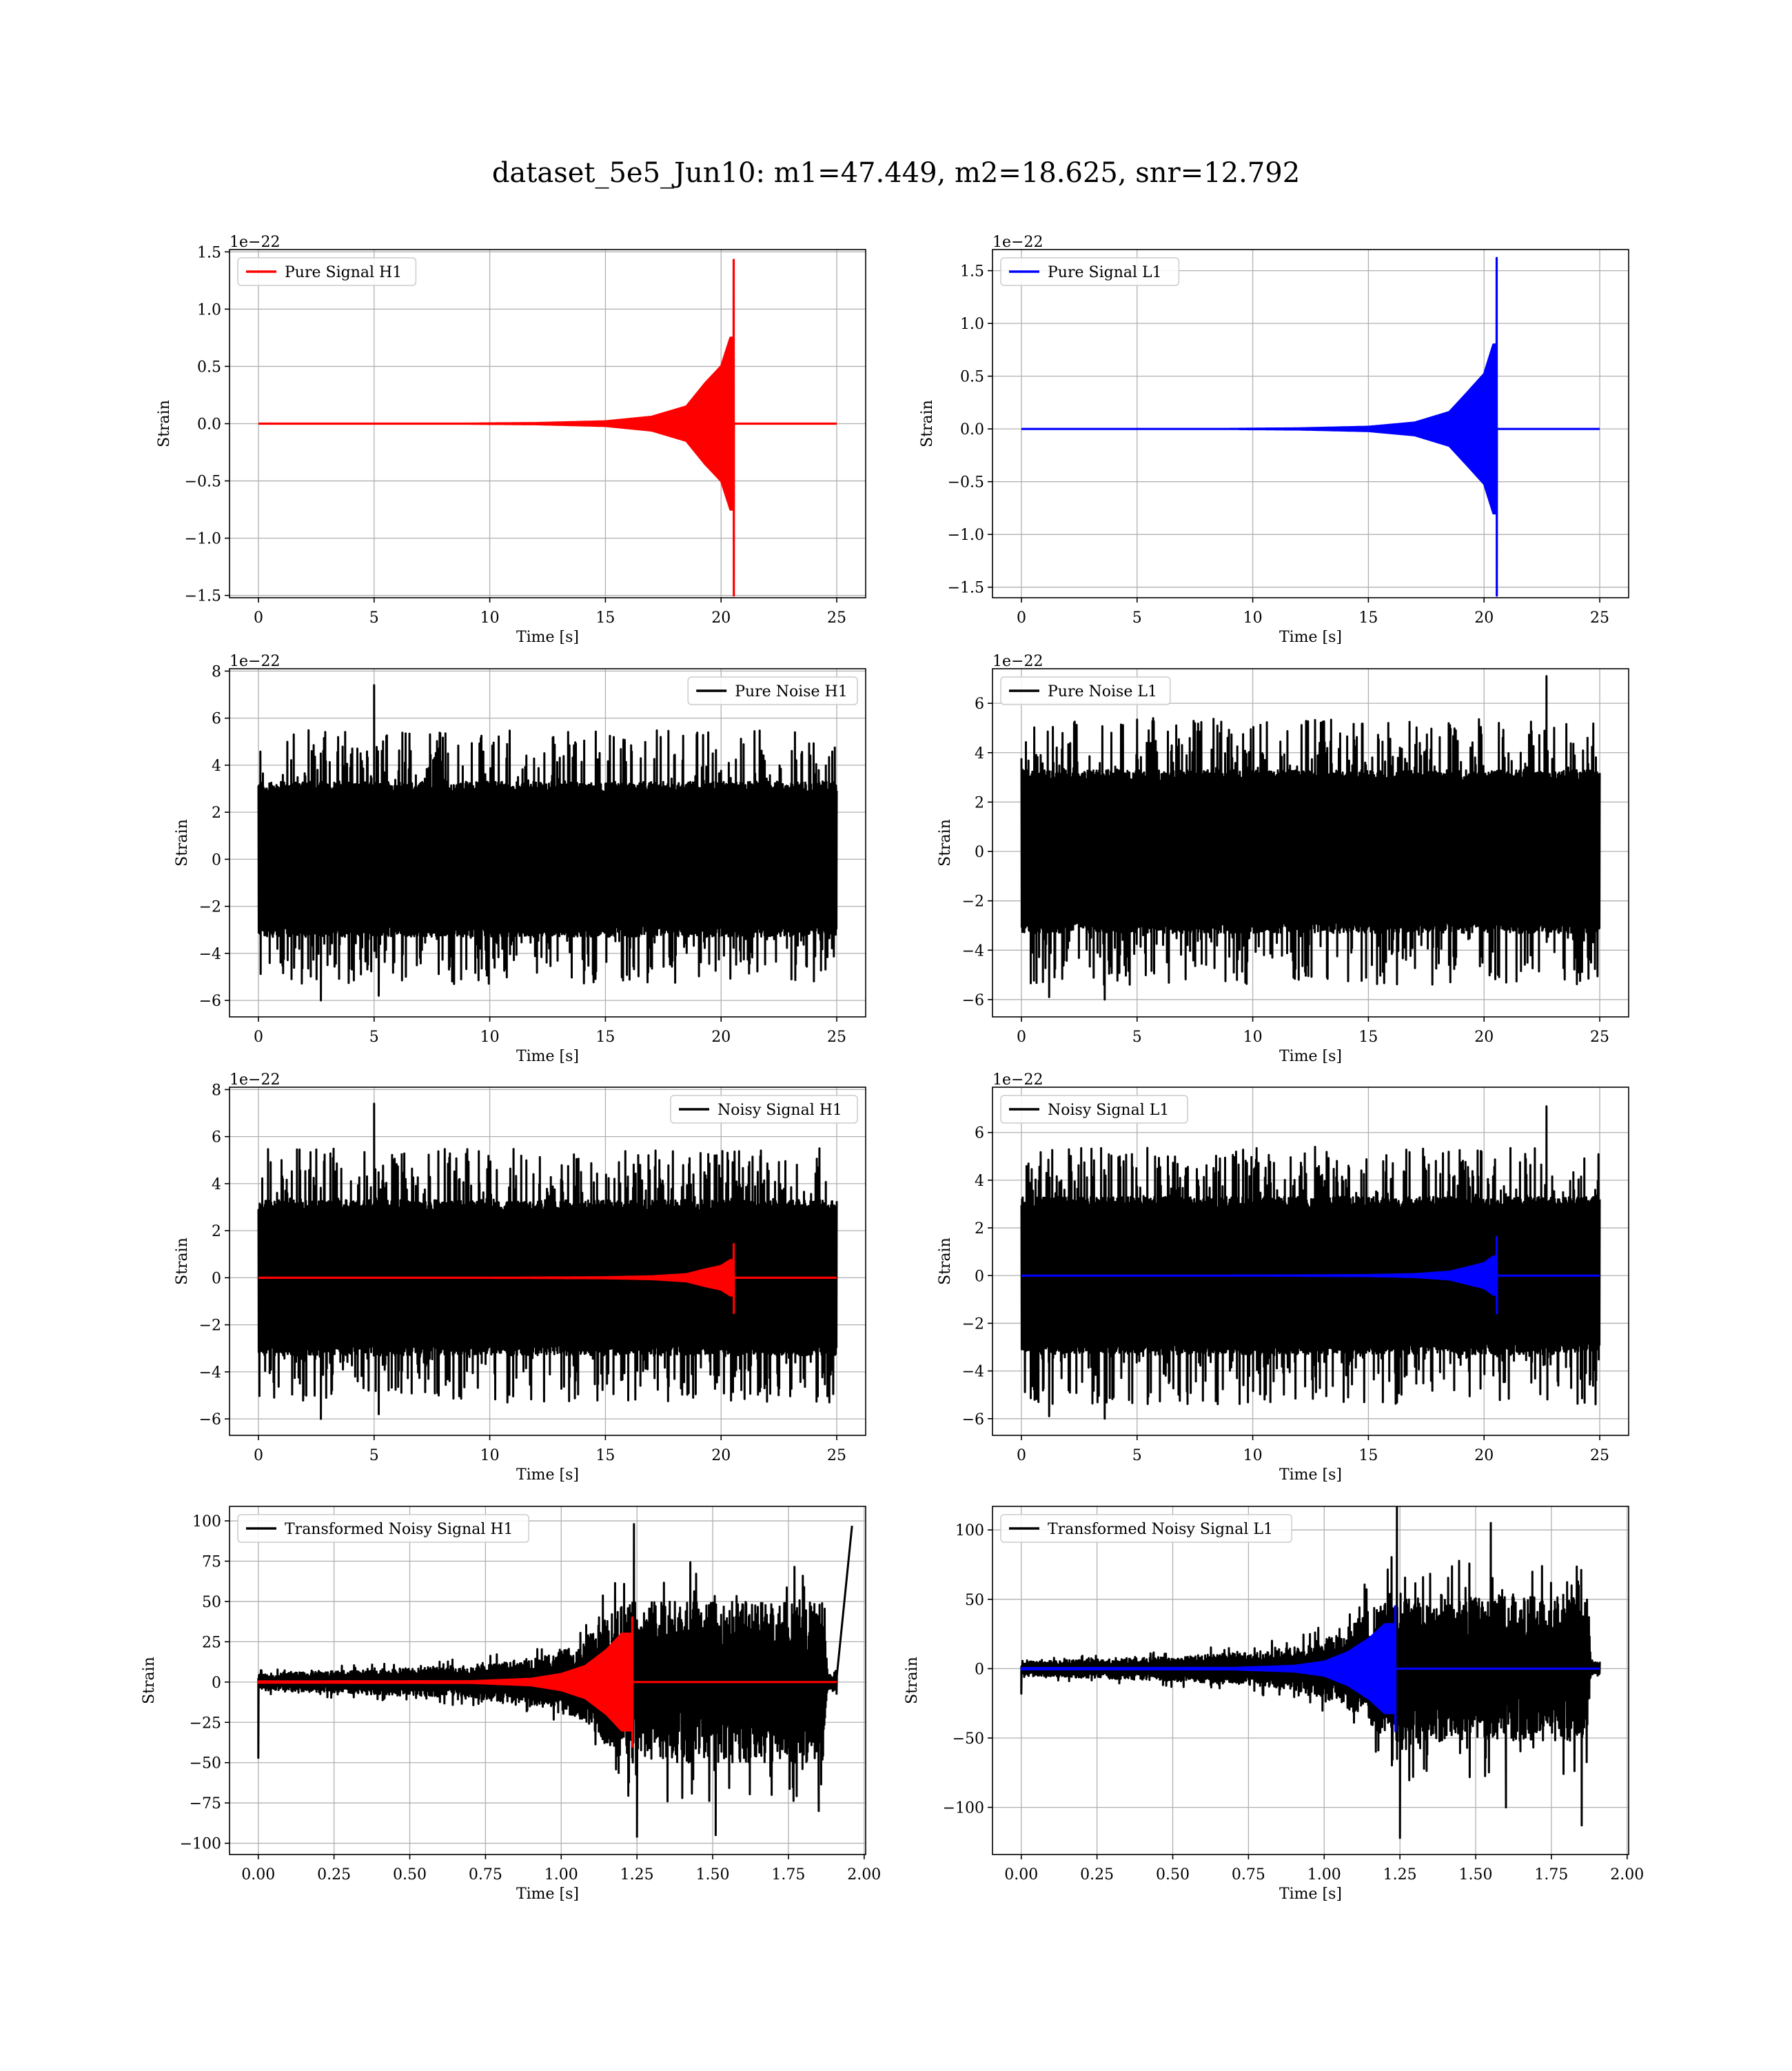 Image resolution: width=1792 pixels, height=2071 pixels. What do you see at coordinates (1551, 1874) in the screenshot?
I see `x-tick-label: 1.75` at bounding box center [1551, 1874].